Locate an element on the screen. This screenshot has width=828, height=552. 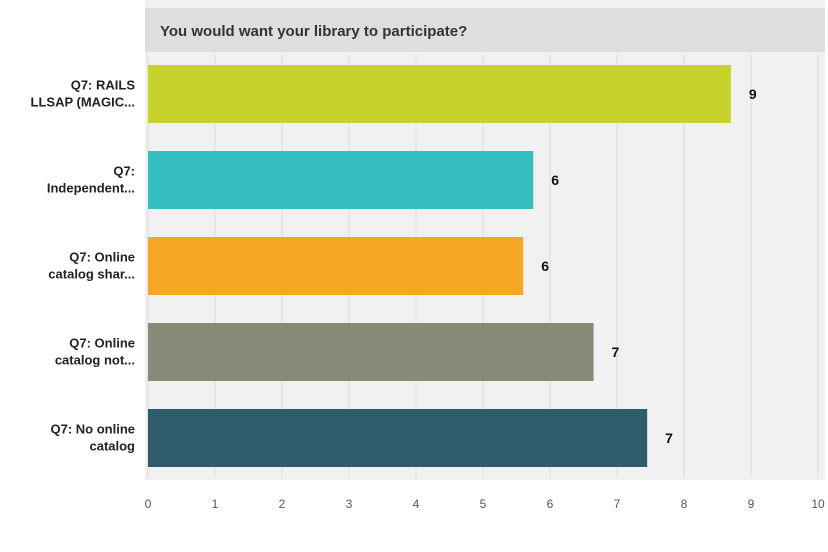
title-bar is located at coordinates (485, 30).